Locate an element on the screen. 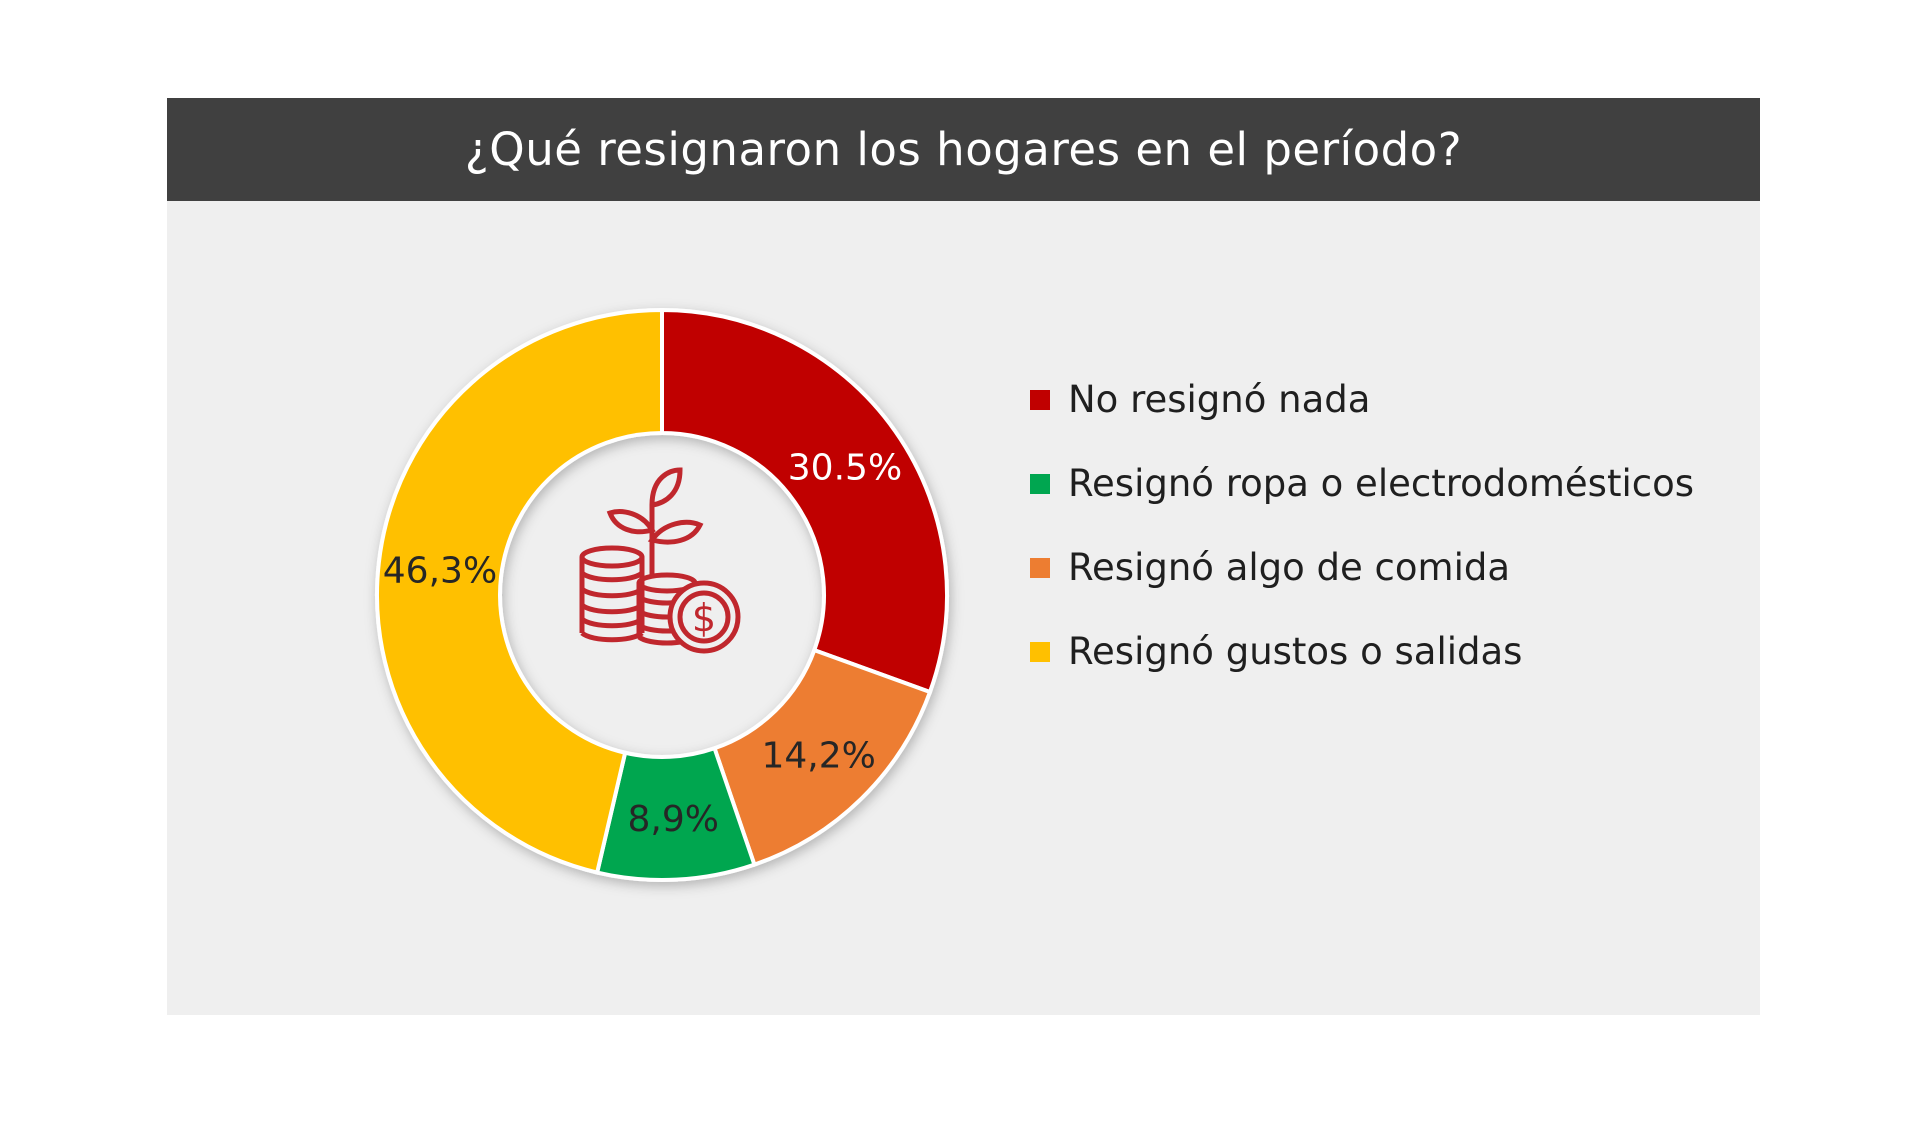  legend-item-2: Resignó algo de comida is located at coordinates (1270, 567).